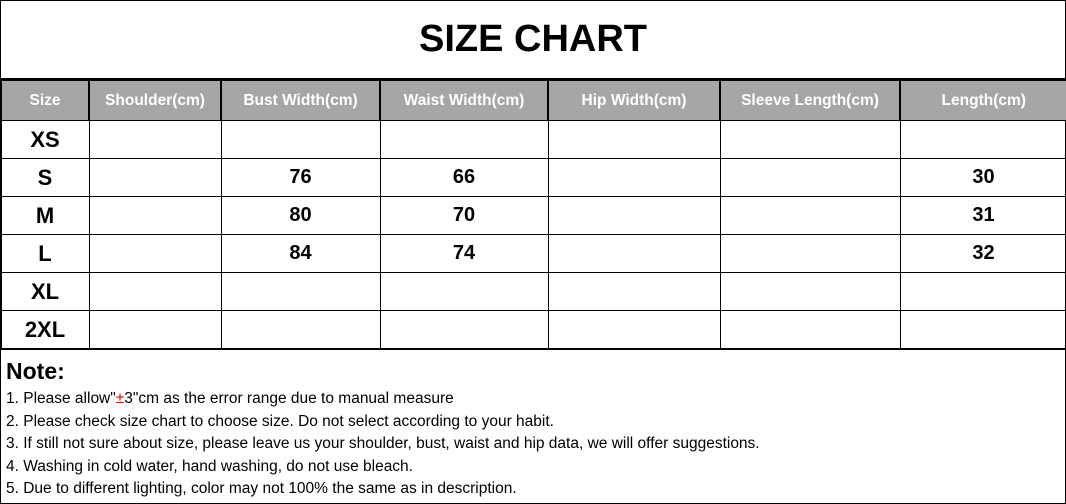 Image resolution: width=1066 pixels, height=504 pixels. What do you see at coordinates (45, 329) in the screenshot?
I see `size-label: 2XL` at bounding box center [45, 329].